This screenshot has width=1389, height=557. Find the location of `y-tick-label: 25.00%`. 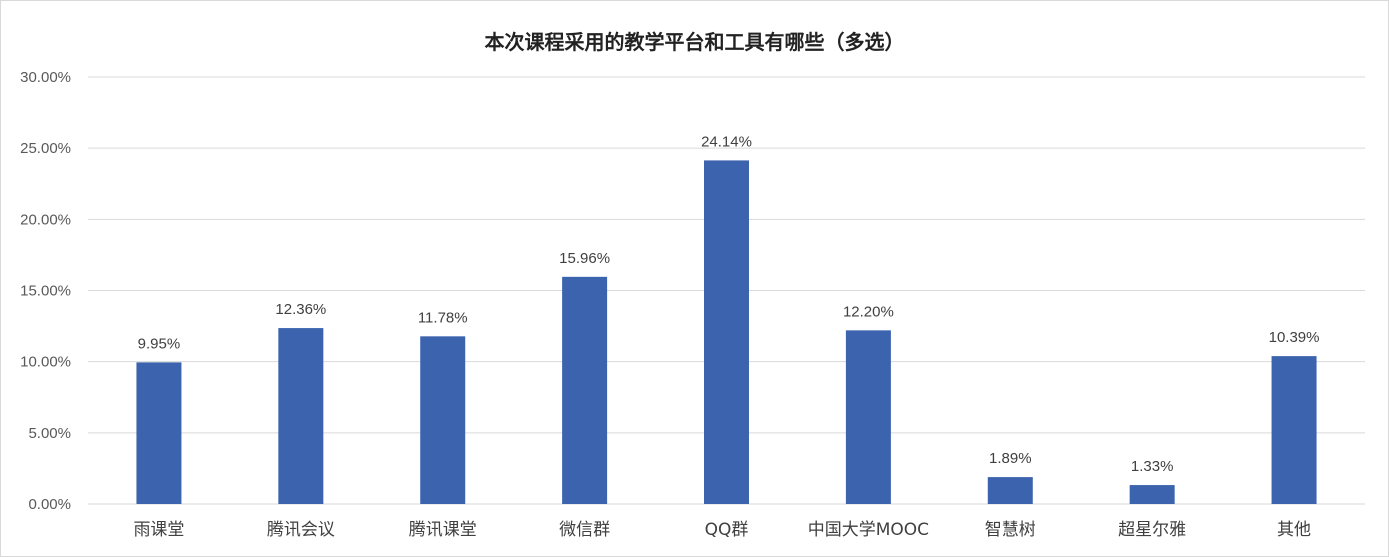

y-tick-label: 25.00% is located at coordinates (45, 148).